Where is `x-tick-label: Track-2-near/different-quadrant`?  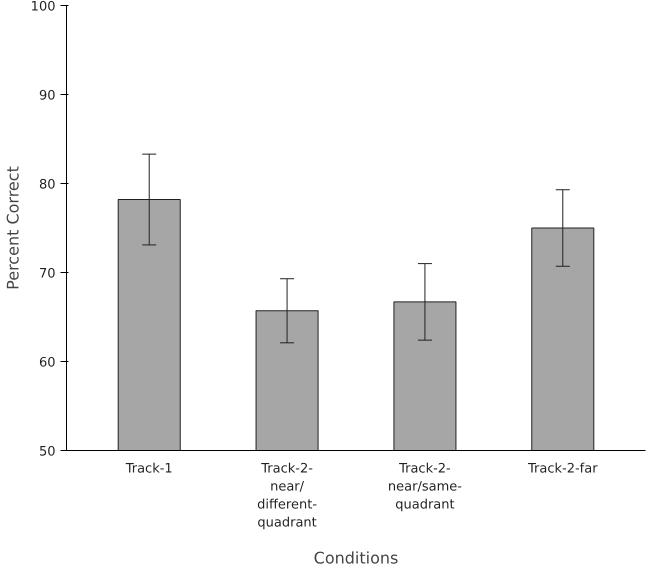 x-tick-label: Track-2-near/different-quadrant is located at coordinates (287, 496).